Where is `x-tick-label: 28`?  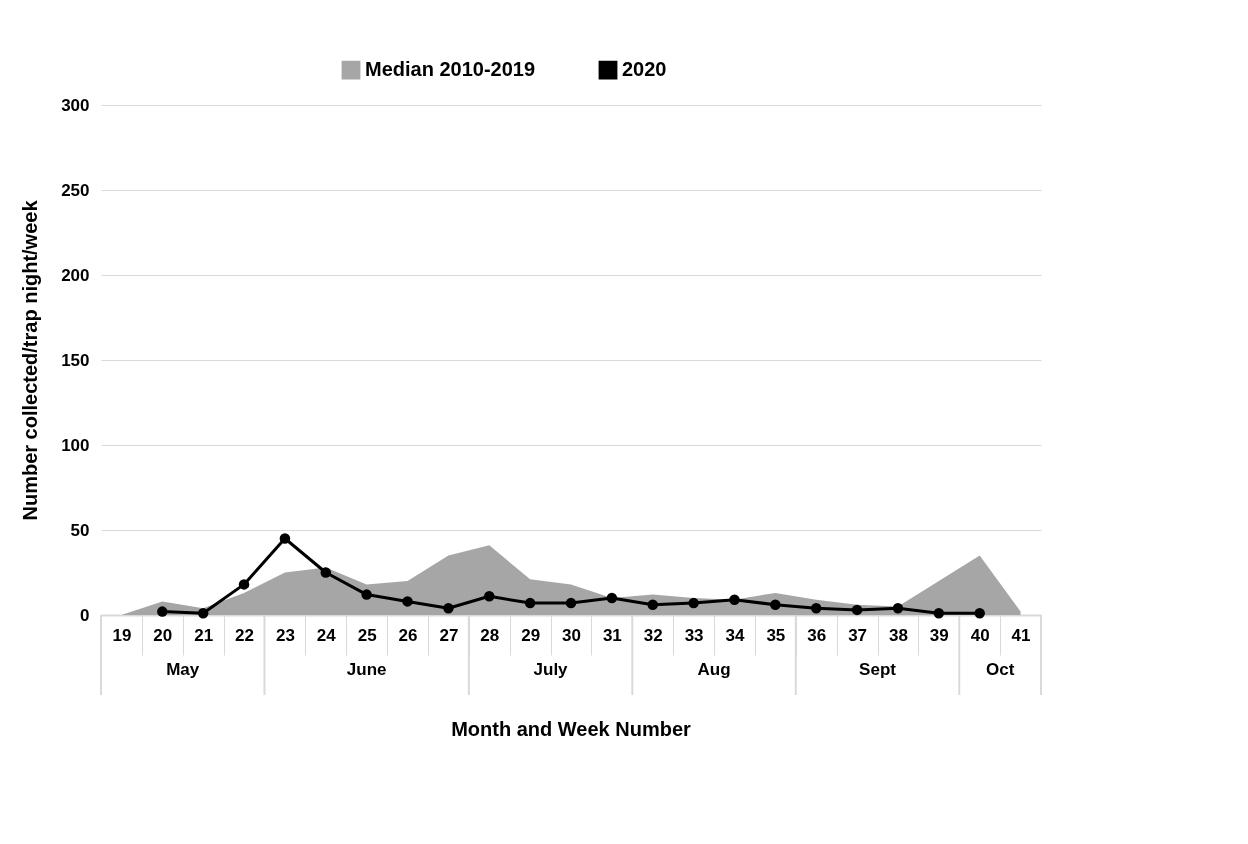 x-tick-label: 28 is located at coordinates (490, 635).